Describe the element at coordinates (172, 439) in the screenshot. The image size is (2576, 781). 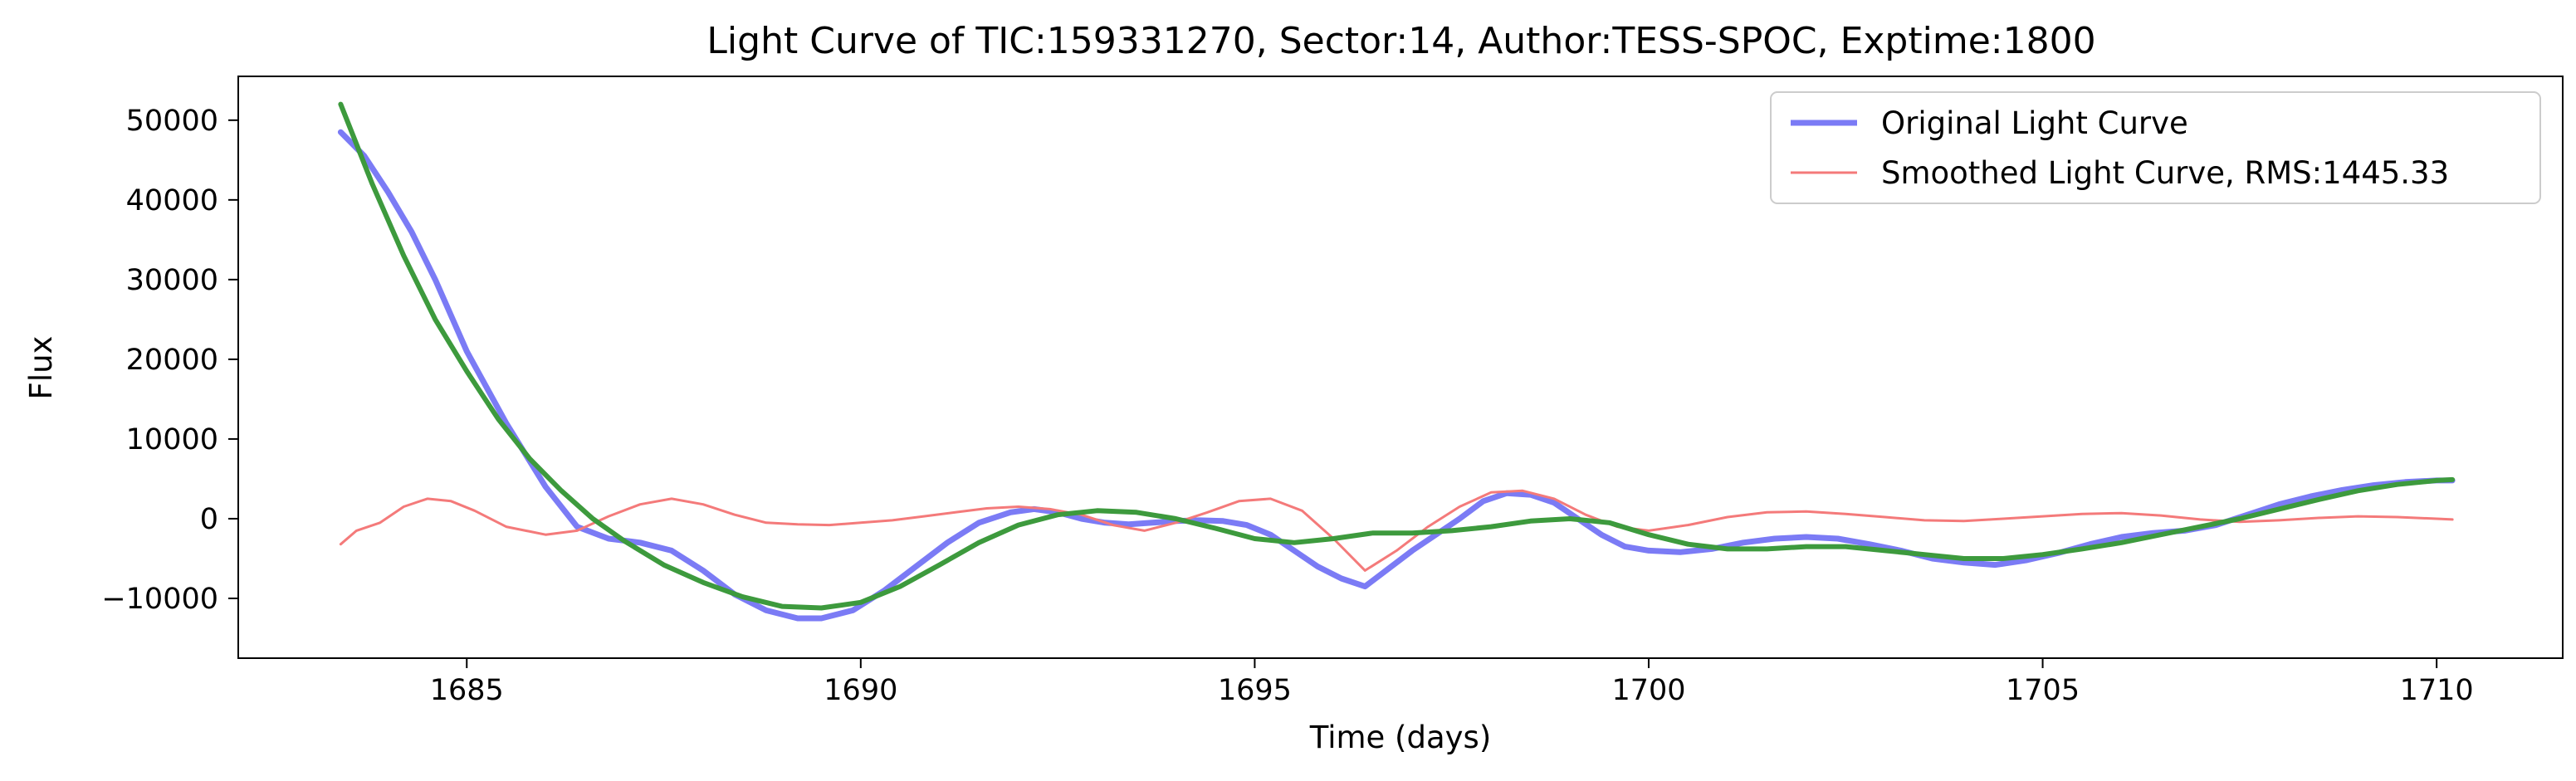
I see `y-tick-label: 10000` at that location.